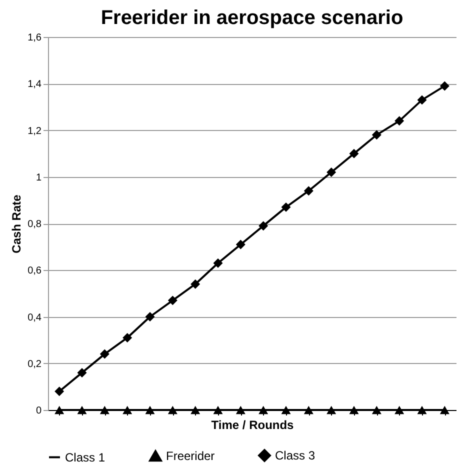 The width and height of the screenshot is (471, 473). Describe the element at coordinates (35, 84) in the screenshot. I see `y-tick-label: 1,4` at that location.